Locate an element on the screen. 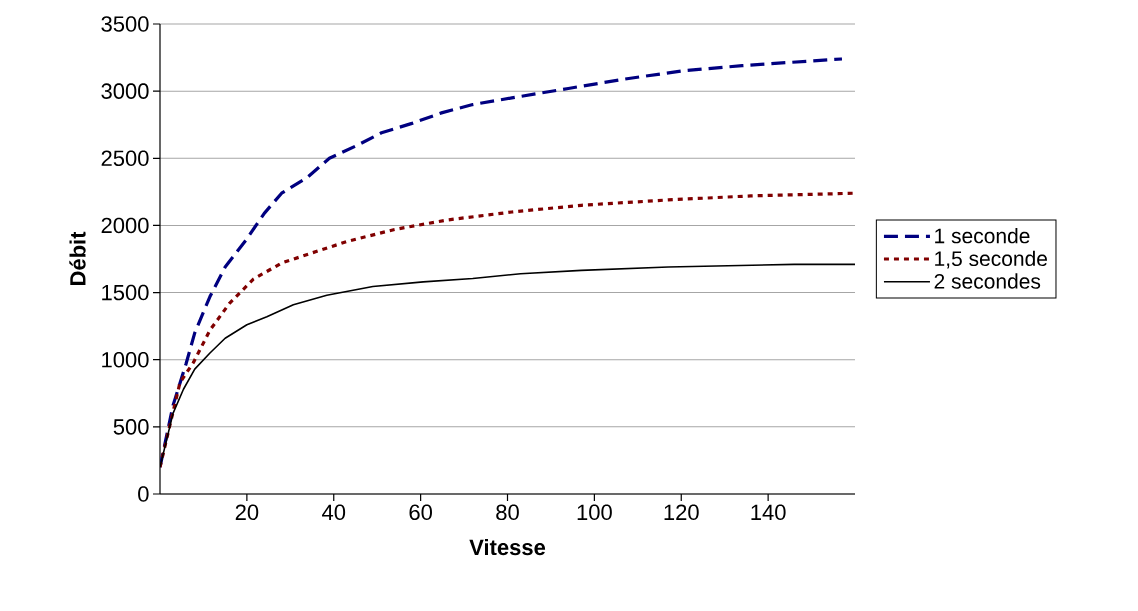 Image resolution: width=1138 pixels, height=611 pixels. y-tick-label: 0 is located at coordinates (143, 494).